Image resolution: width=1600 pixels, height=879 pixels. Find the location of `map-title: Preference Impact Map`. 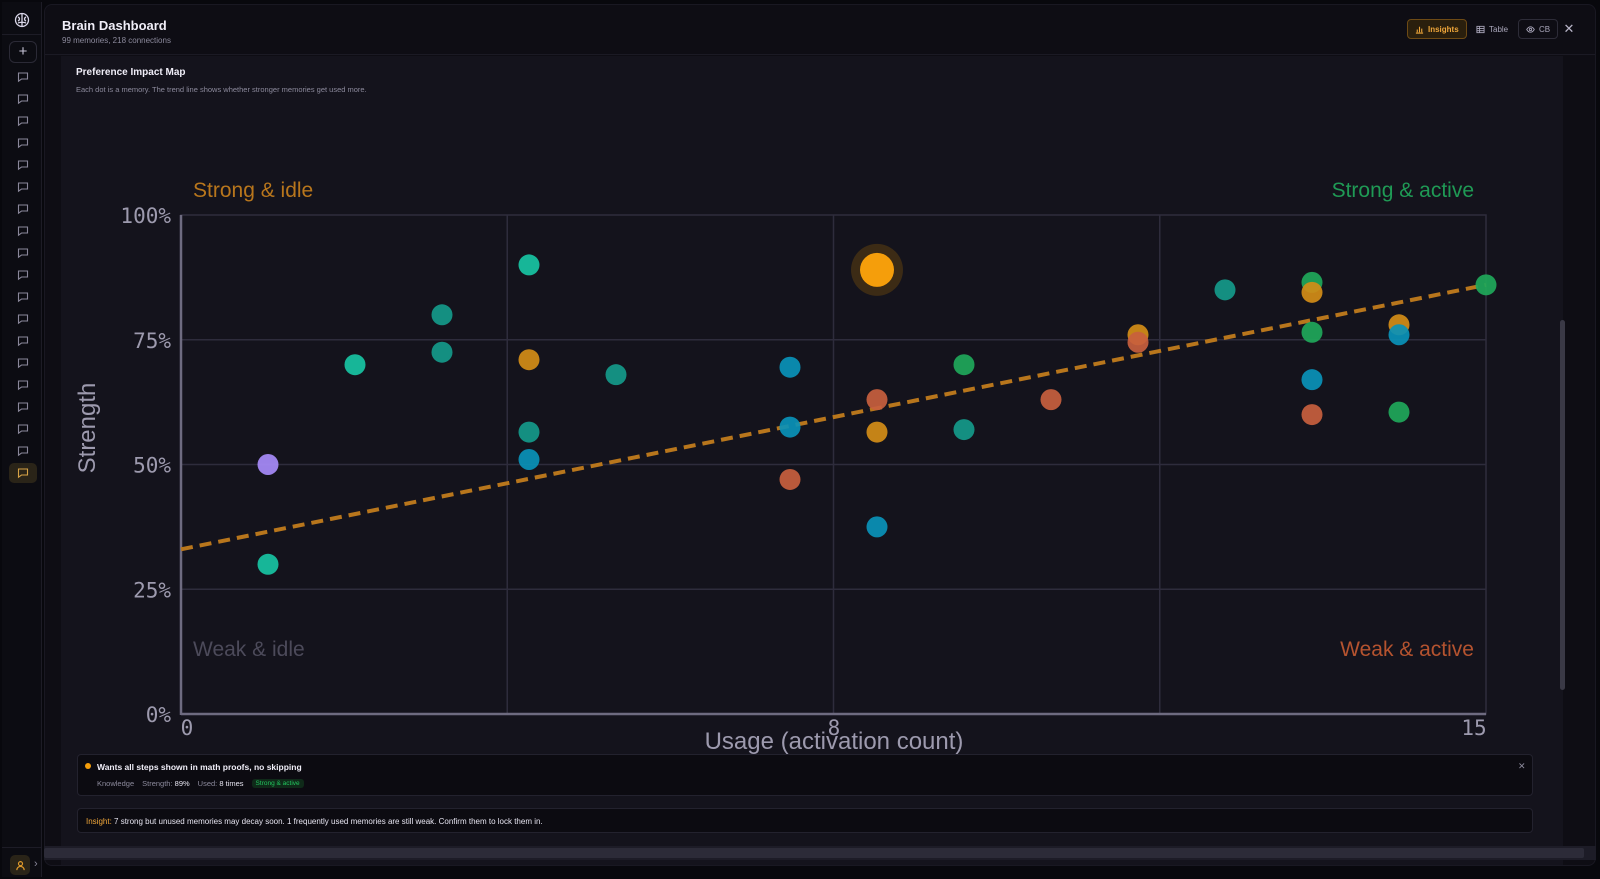

map-title: Preference Impact Map is located at coordinates (131, 72).